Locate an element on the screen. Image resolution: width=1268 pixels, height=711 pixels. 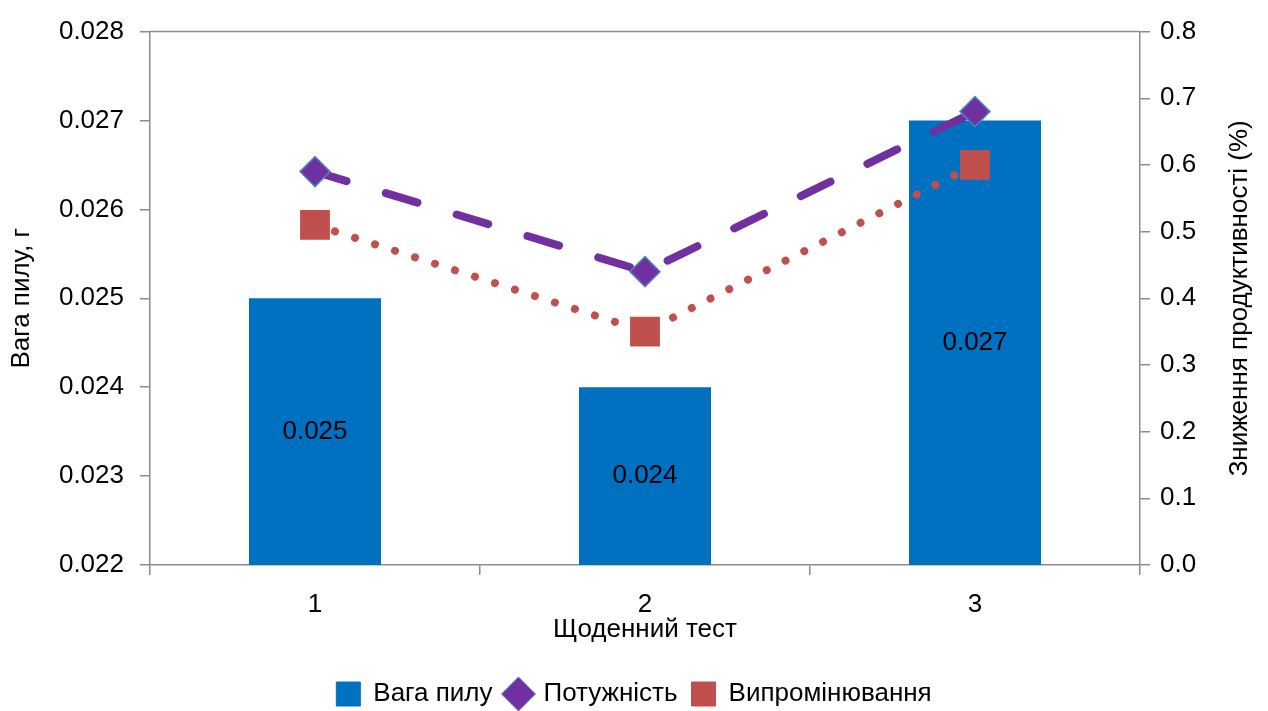
data-label: 0.027 is located at coordinates (975, 340).